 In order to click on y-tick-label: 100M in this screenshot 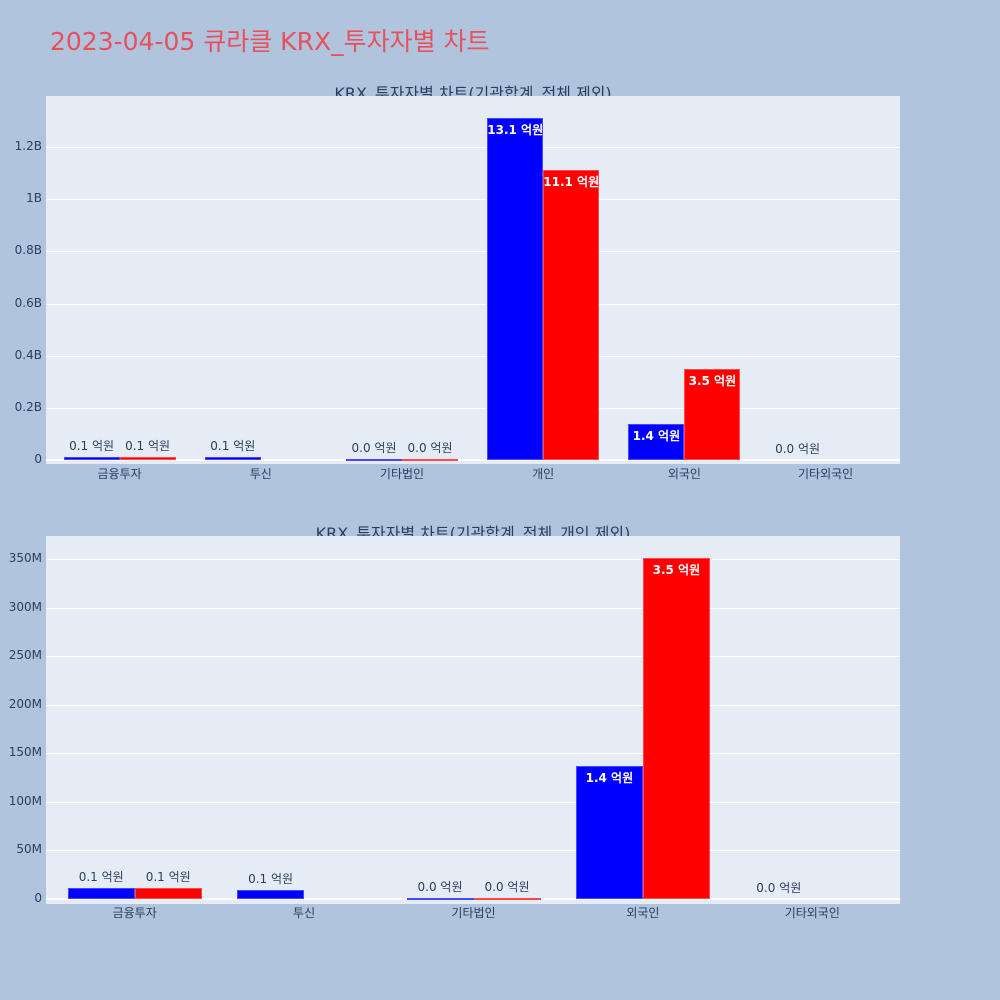, I will do `click(25, 800)`.